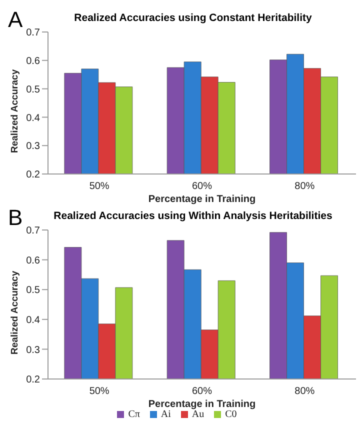 Image resolution: width=358 pixels, height=441 pixels. What do you see at coordinates (165, 414) in the screenshot?
I see `legend-label: Ai` at bounding box center [165, 414].